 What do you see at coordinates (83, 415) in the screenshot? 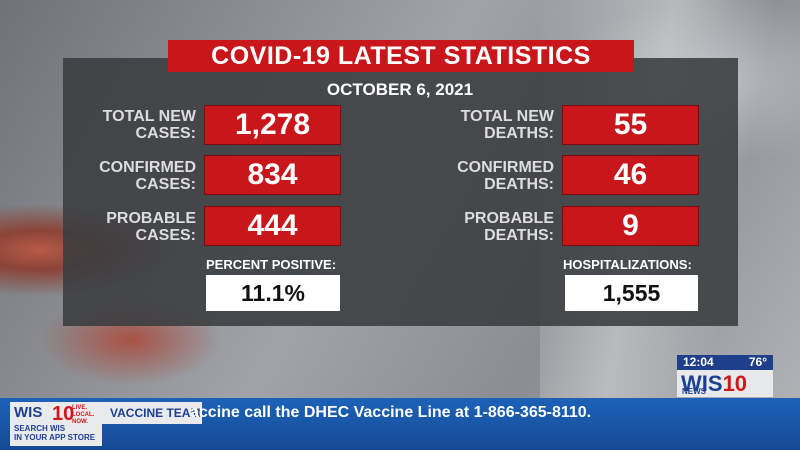
I see `ticker-logo-tagline: LIVE. LOCAL. NOW.` at bounding box center [83, 415].